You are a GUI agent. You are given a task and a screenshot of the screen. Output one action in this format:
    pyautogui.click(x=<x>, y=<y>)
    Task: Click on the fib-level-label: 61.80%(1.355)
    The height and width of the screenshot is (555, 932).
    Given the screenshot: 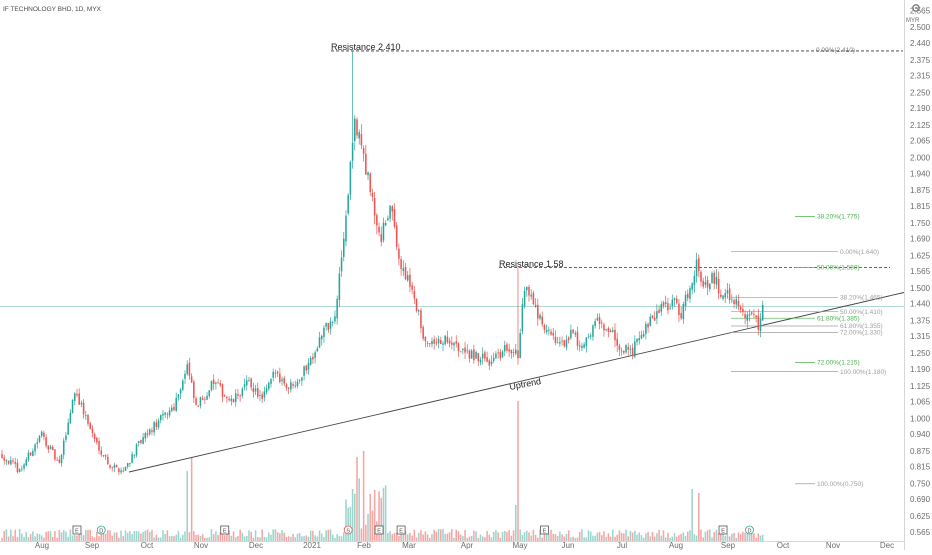 What is the action you would take?
    pyautogui.click(x=861, y=326)
    